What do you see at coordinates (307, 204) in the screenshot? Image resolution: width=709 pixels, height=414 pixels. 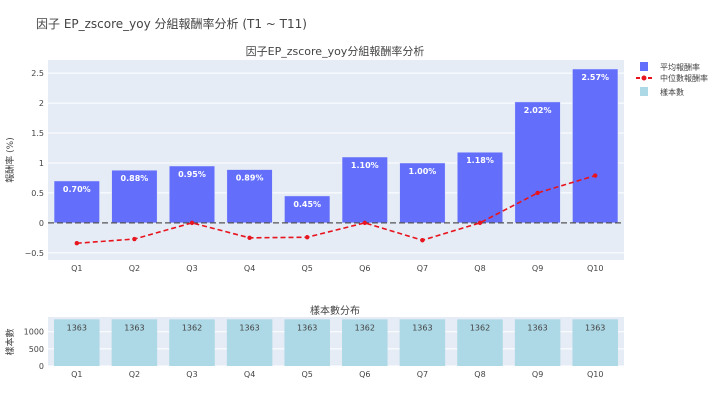 I see `bar-data-label: 0.45%` at bounding box center [307, 204].